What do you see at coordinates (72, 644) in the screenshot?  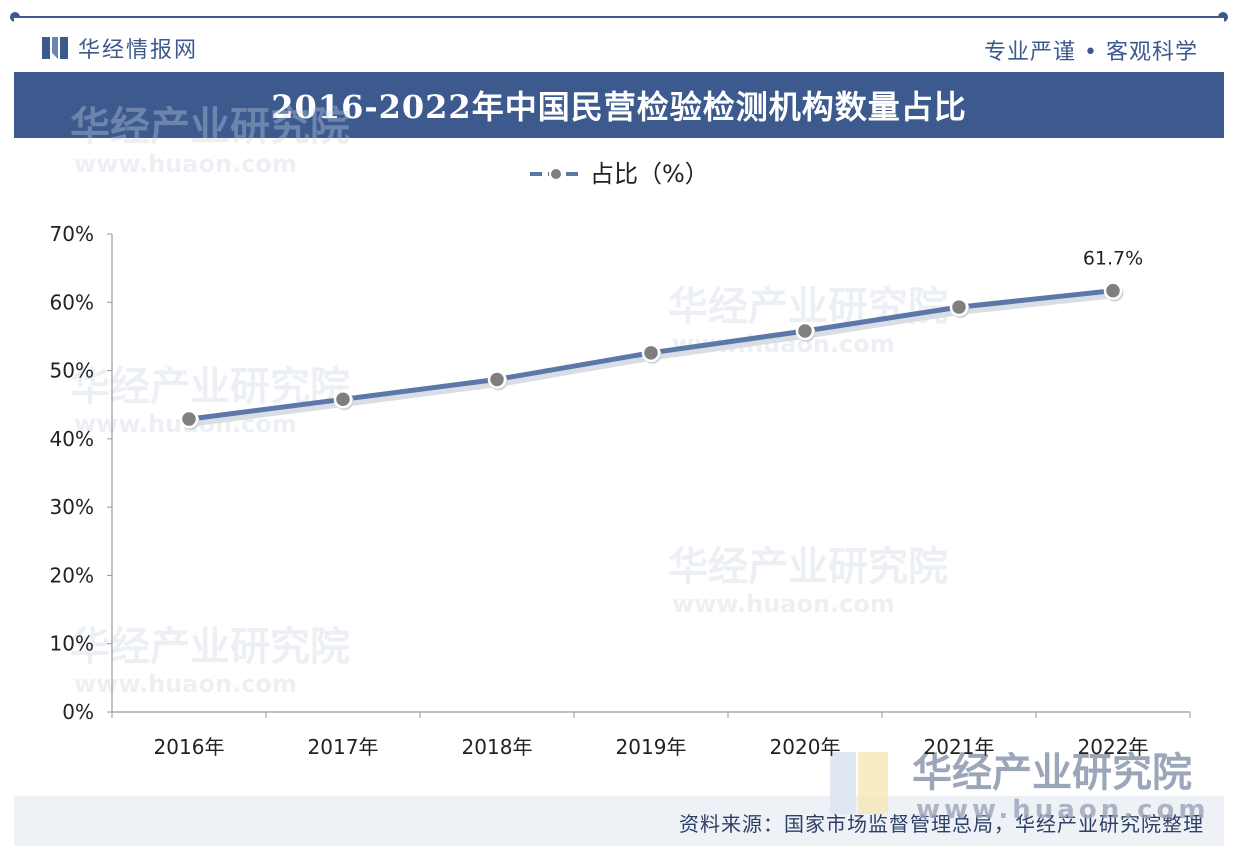 I see `y-tick-label: 10%` at bounding box center [72, 644].